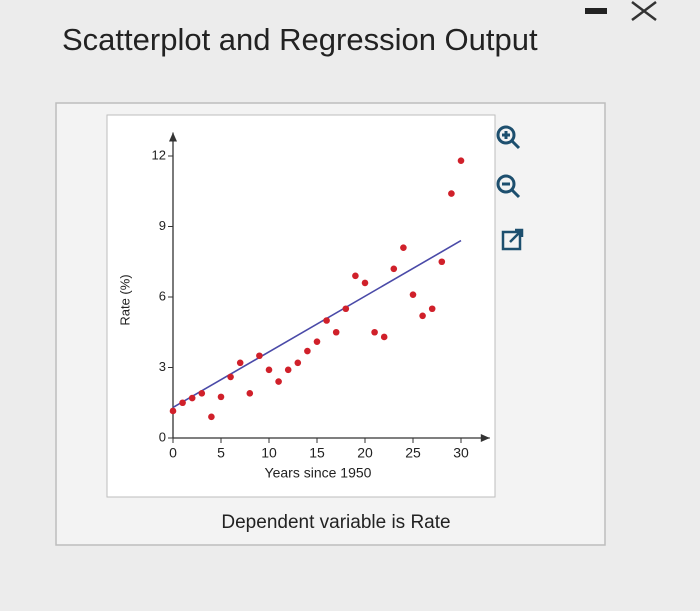 The width and height of the screenshot is (700, 611). Describe the element at coordinates (300, 39) in the screenshot. I see `page-title: Scatterplot and Regression Output` at that location.